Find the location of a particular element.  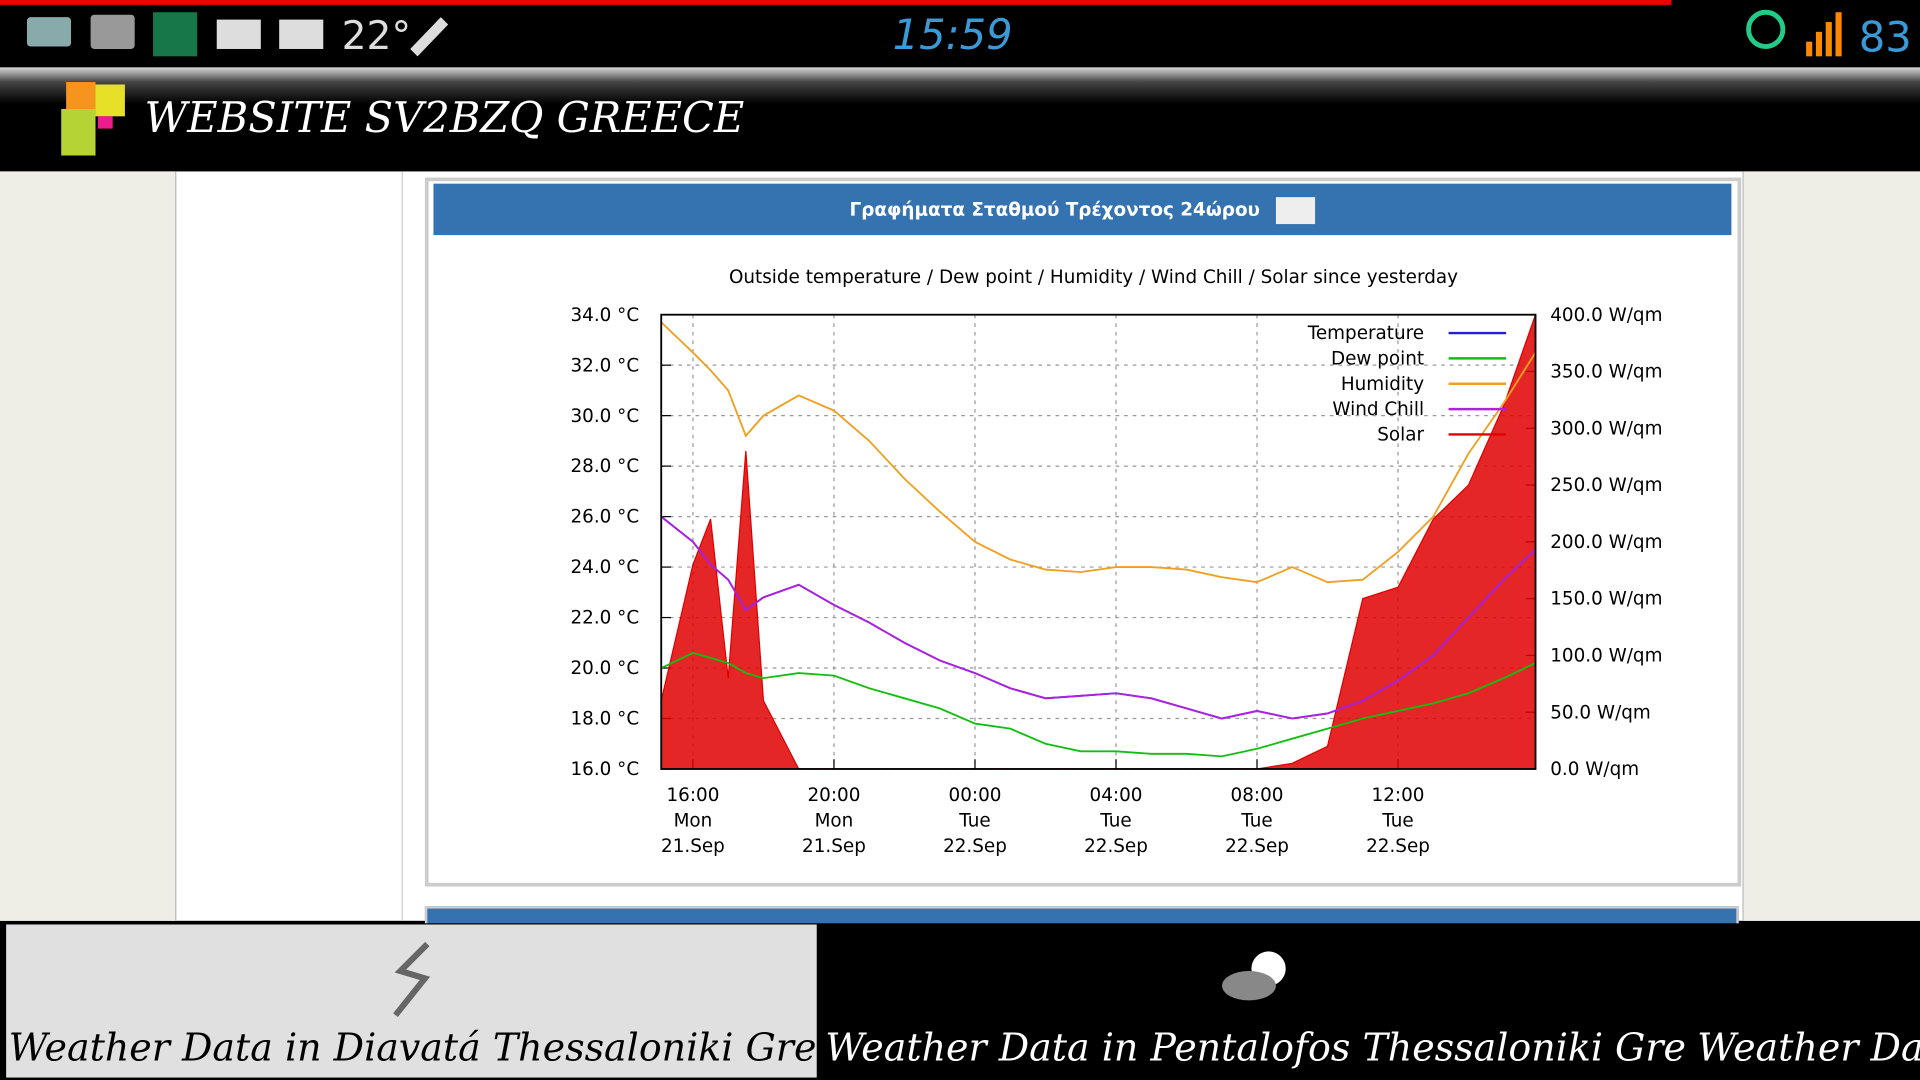

y2-tick-label: 100.0 W/qm is located at coordinates (1606, 656).